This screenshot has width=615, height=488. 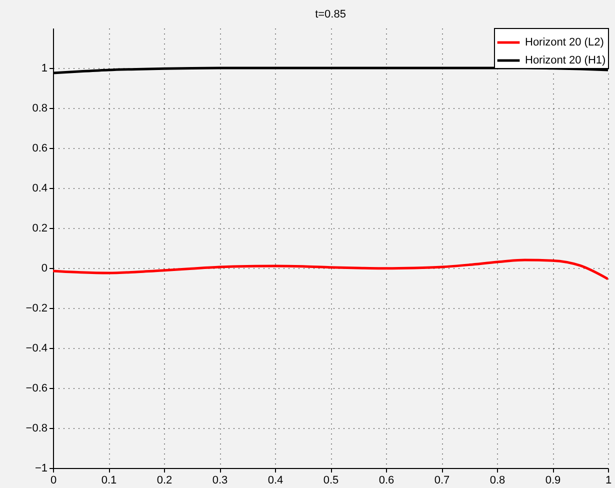 What do you see at coordinates (40, 228) in the screenshot?
I see `y-tick-label: 0.2` at bounding box center [40, 228].